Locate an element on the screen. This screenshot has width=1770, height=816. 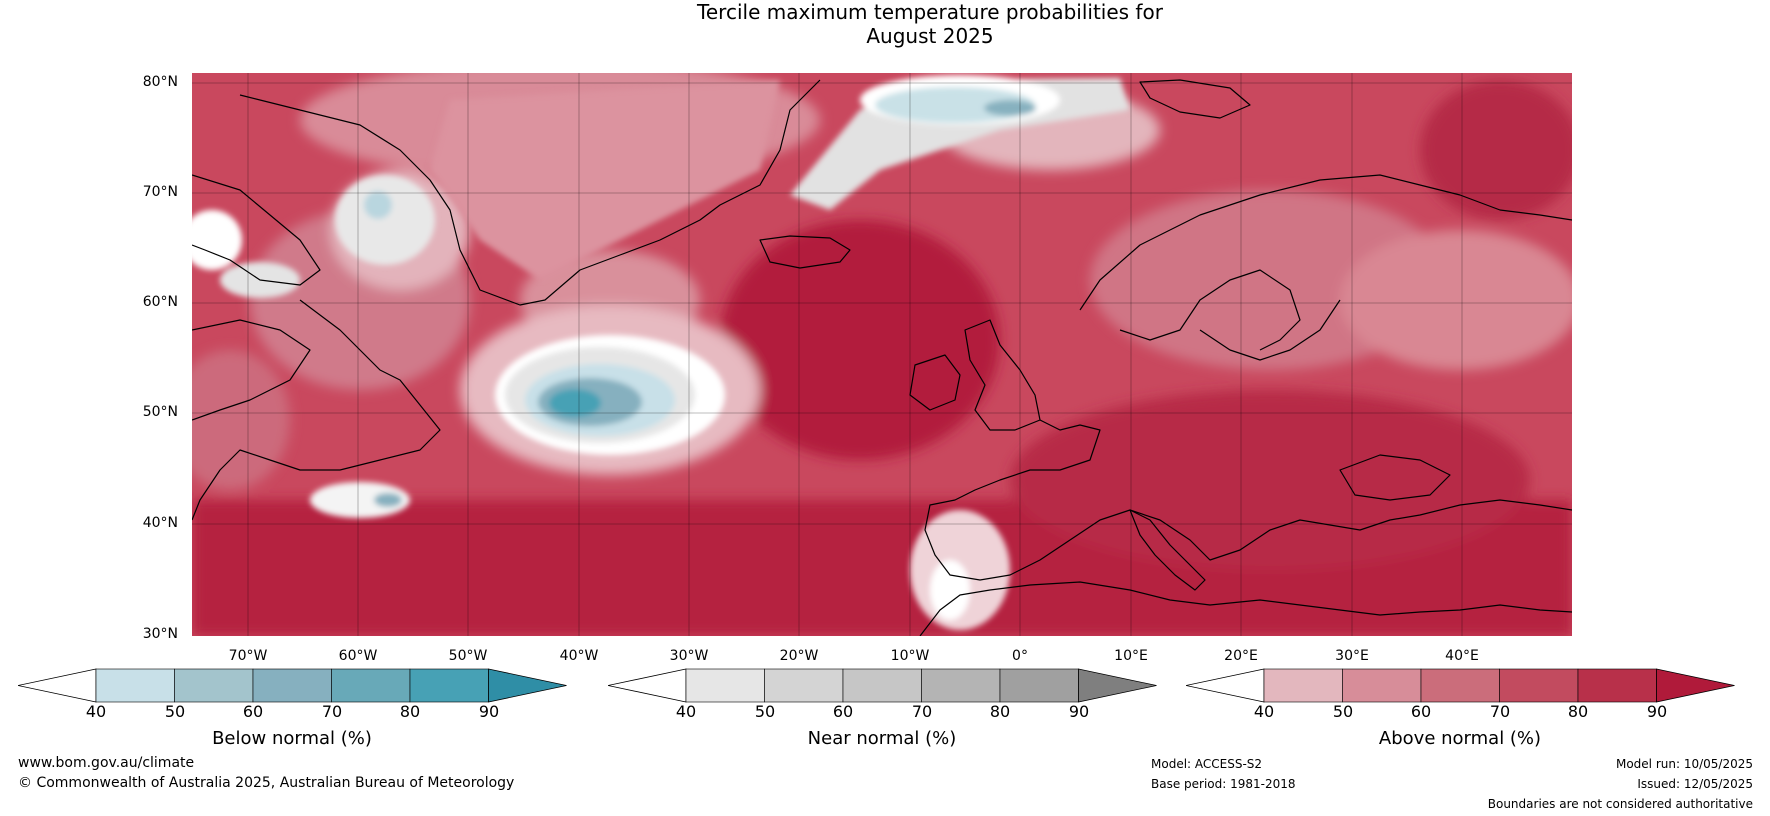
baffin-coast is located at coordinates (256, 230).